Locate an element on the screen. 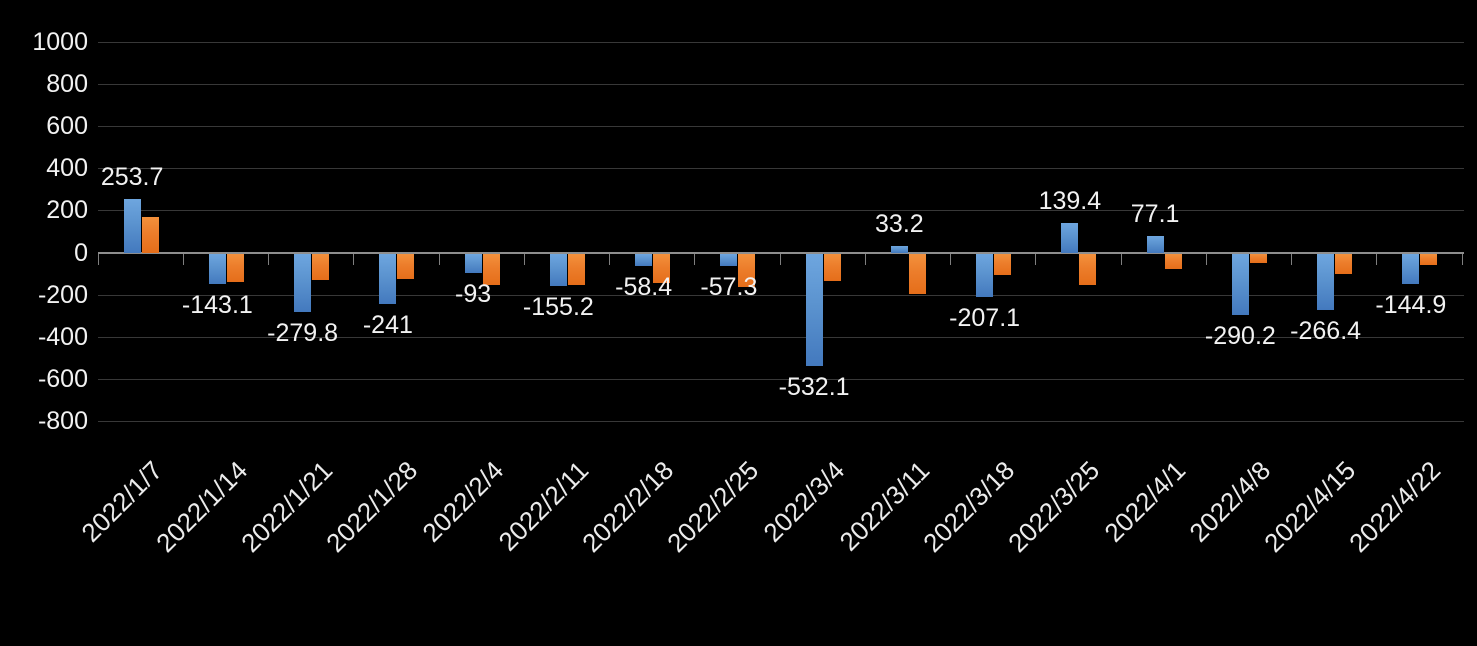 This screenshot has width=1477, height=646. bar-orange-2022/3/4 is located at coordinates (832, 267).